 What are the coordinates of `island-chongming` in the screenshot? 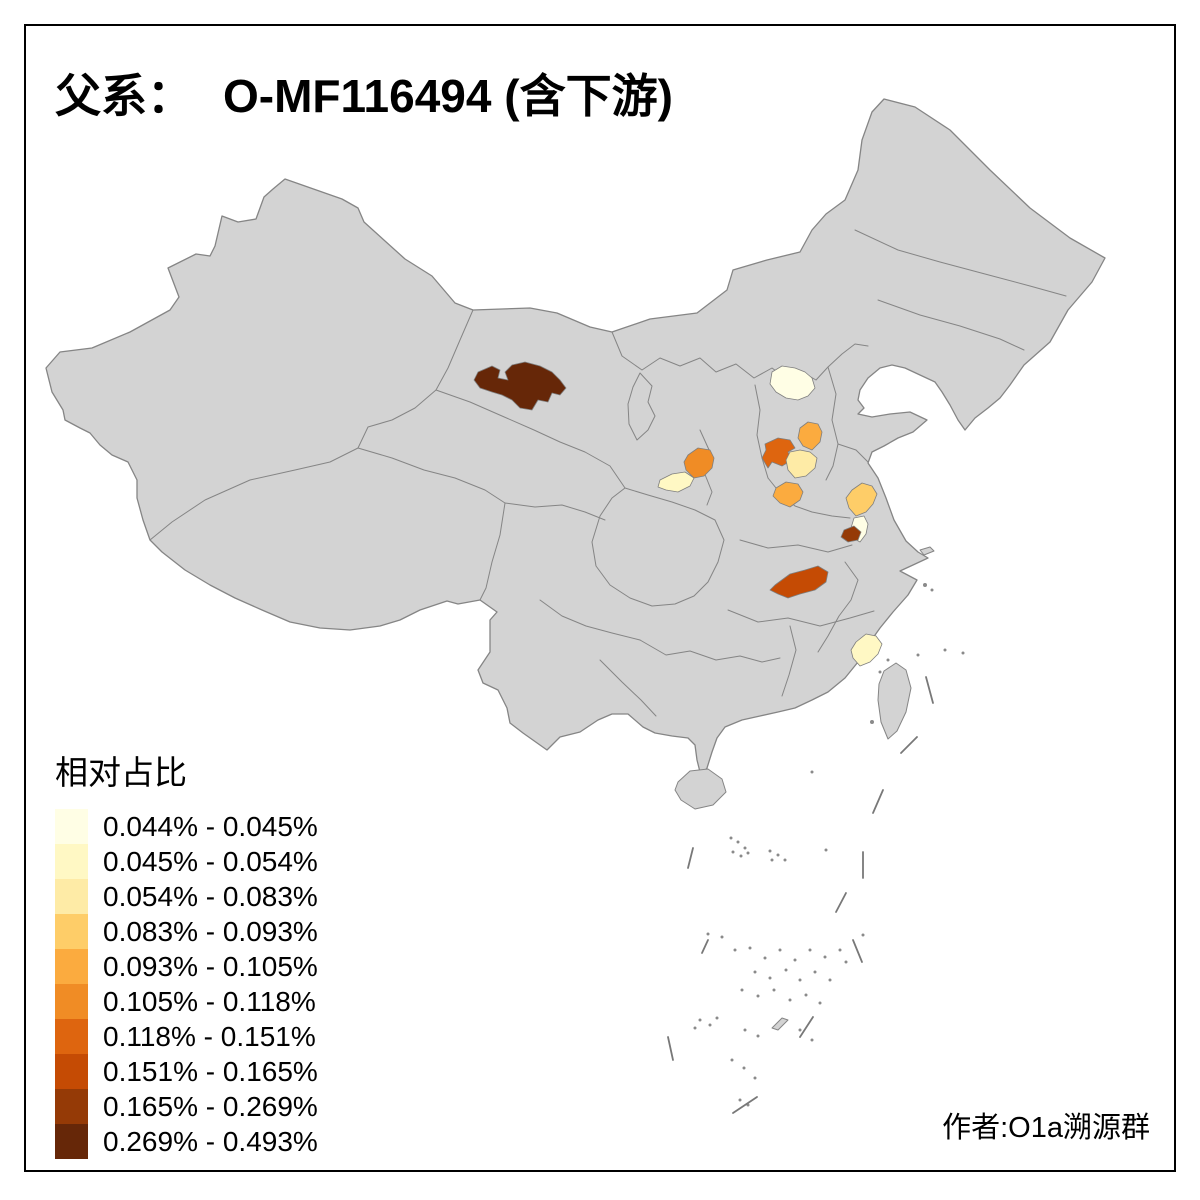 It's located at (927, 551).